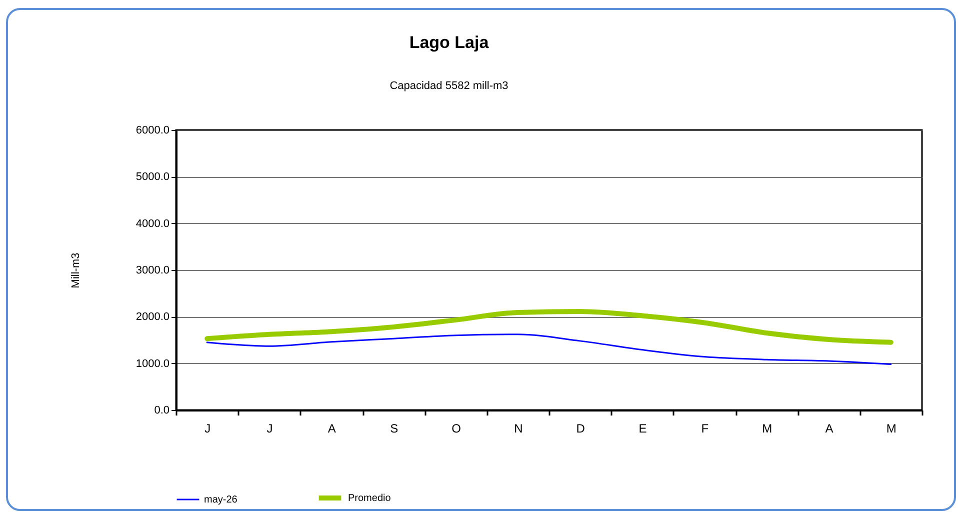 The height and width of the screenshot is (513, 958). I want to click on legend-label: Promedio, so click(370, 498).